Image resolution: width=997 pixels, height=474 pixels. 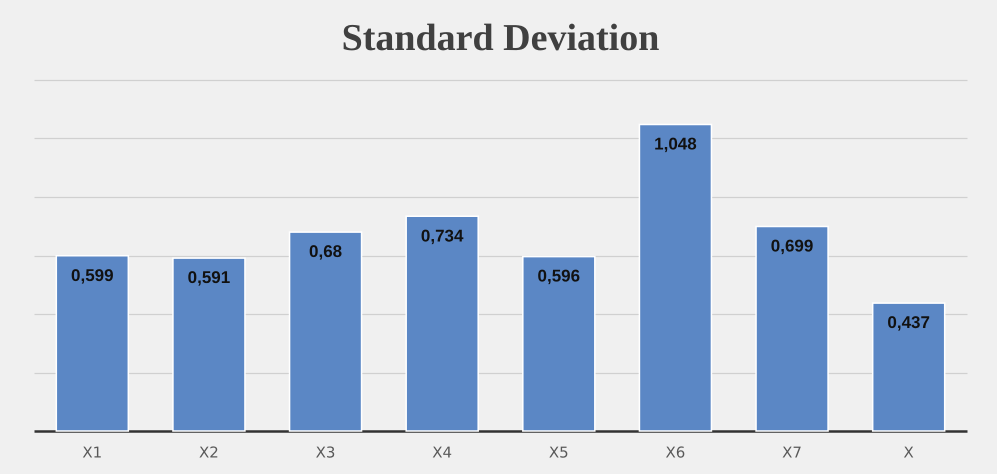 I want to click on data-label: 0,596, so click(x=559, y=276).